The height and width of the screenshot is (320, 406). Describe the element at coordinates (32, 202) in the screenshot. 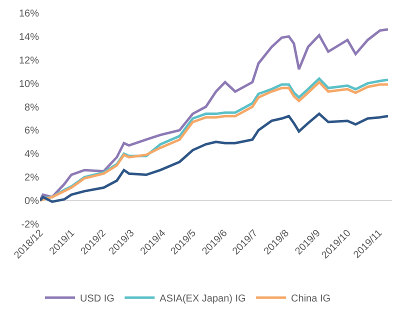

I see `y-tick-label: 0%` at that location.